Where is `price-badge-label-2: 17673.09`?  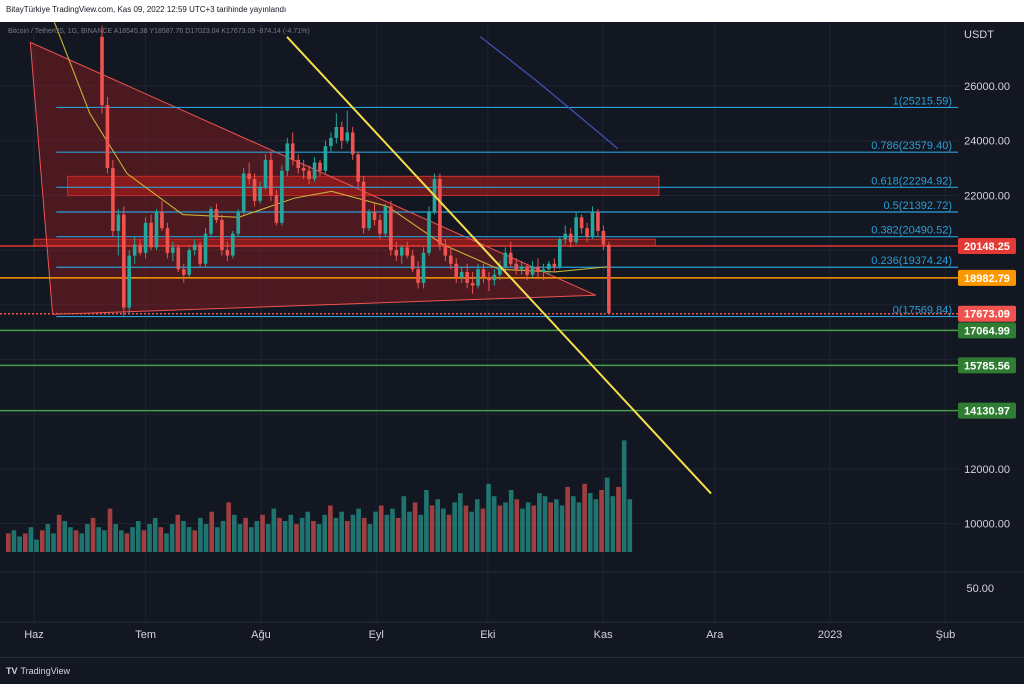
price-badge-label-2: 17673.09 is located at coordinates (987, 315).